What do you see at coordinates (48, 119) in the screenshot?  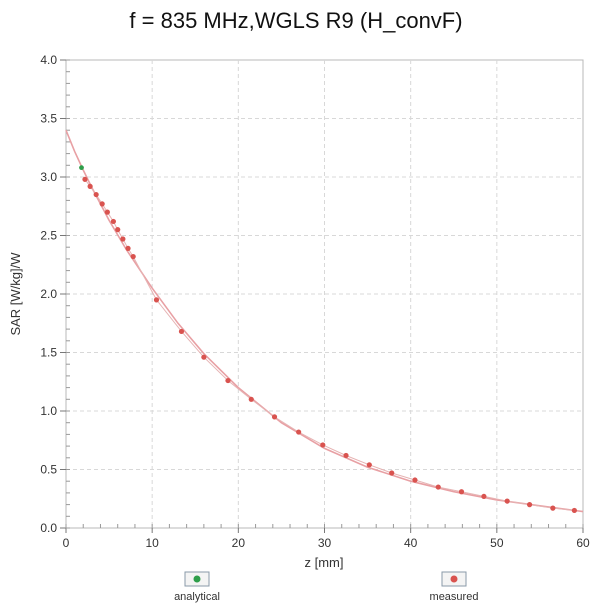 I see `y-tick-label: 3.5` at bounding box center [48, 119].